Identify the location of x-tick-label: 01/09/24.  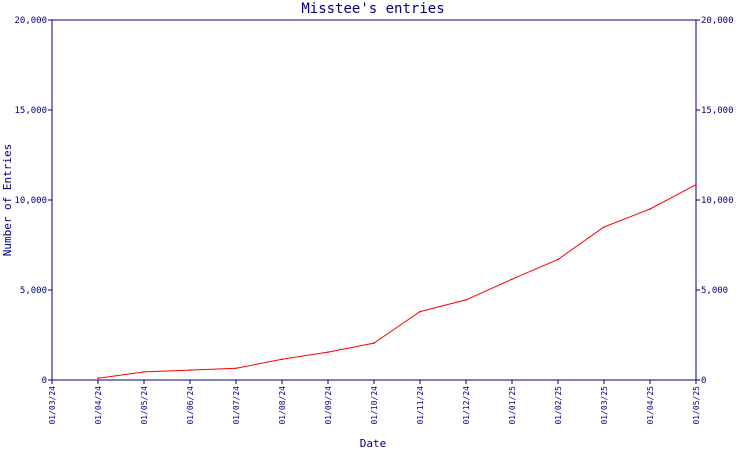
(328, 405).